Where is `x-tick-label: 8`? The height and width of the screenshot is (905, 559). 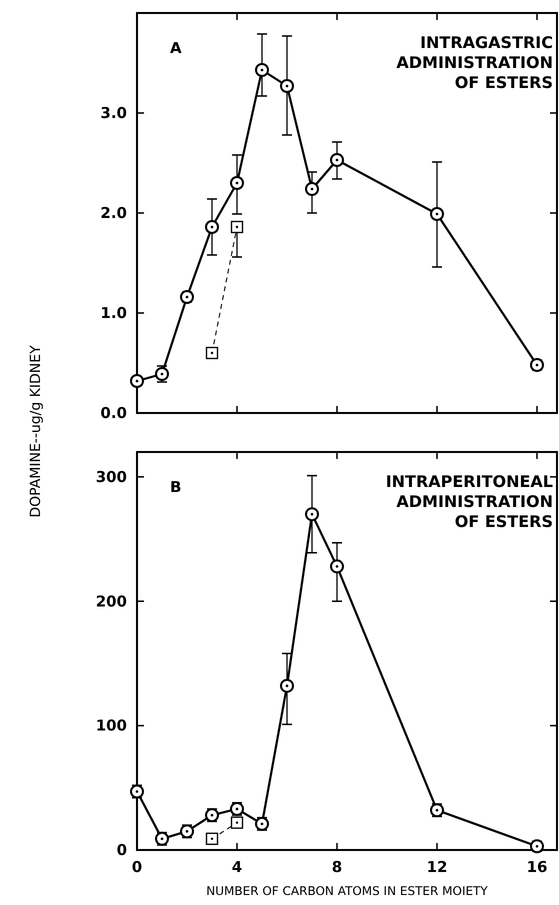
x-tick-label: 8 is located at coordinates (337, 867).